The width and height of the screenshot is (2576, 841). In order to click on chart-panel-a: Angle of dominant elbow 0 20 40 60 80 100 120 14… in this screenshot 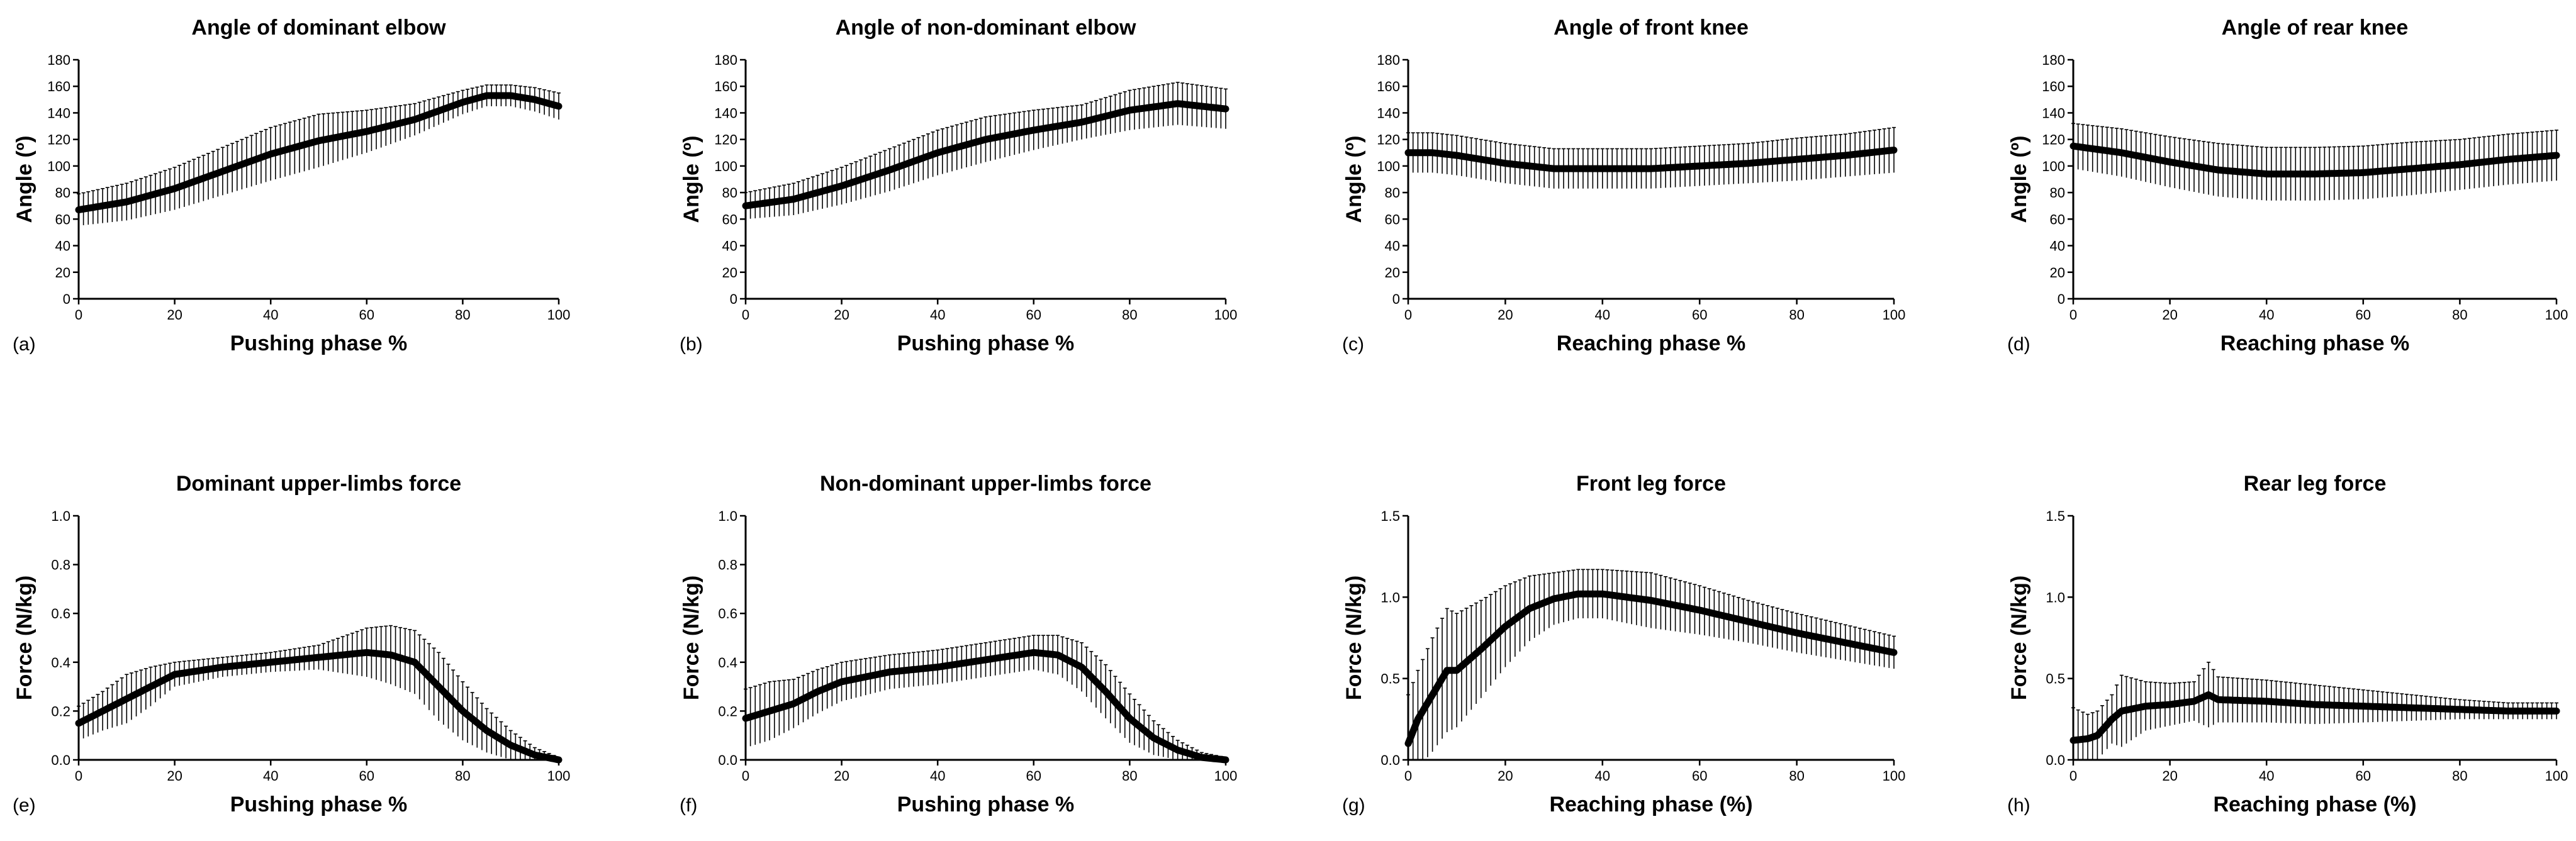, I will do `click(291, 185)`.